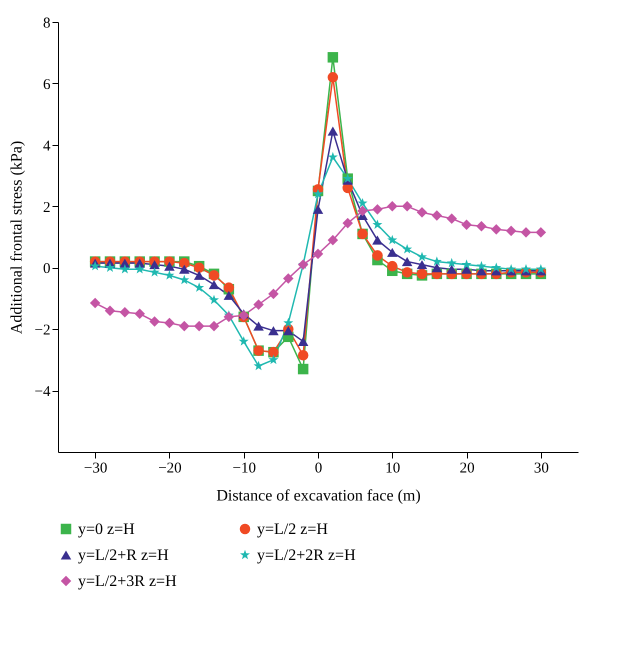 The image size is (619, 654). I want to click on legend-label: y=L/2+3R z=H, so click(128, 581).